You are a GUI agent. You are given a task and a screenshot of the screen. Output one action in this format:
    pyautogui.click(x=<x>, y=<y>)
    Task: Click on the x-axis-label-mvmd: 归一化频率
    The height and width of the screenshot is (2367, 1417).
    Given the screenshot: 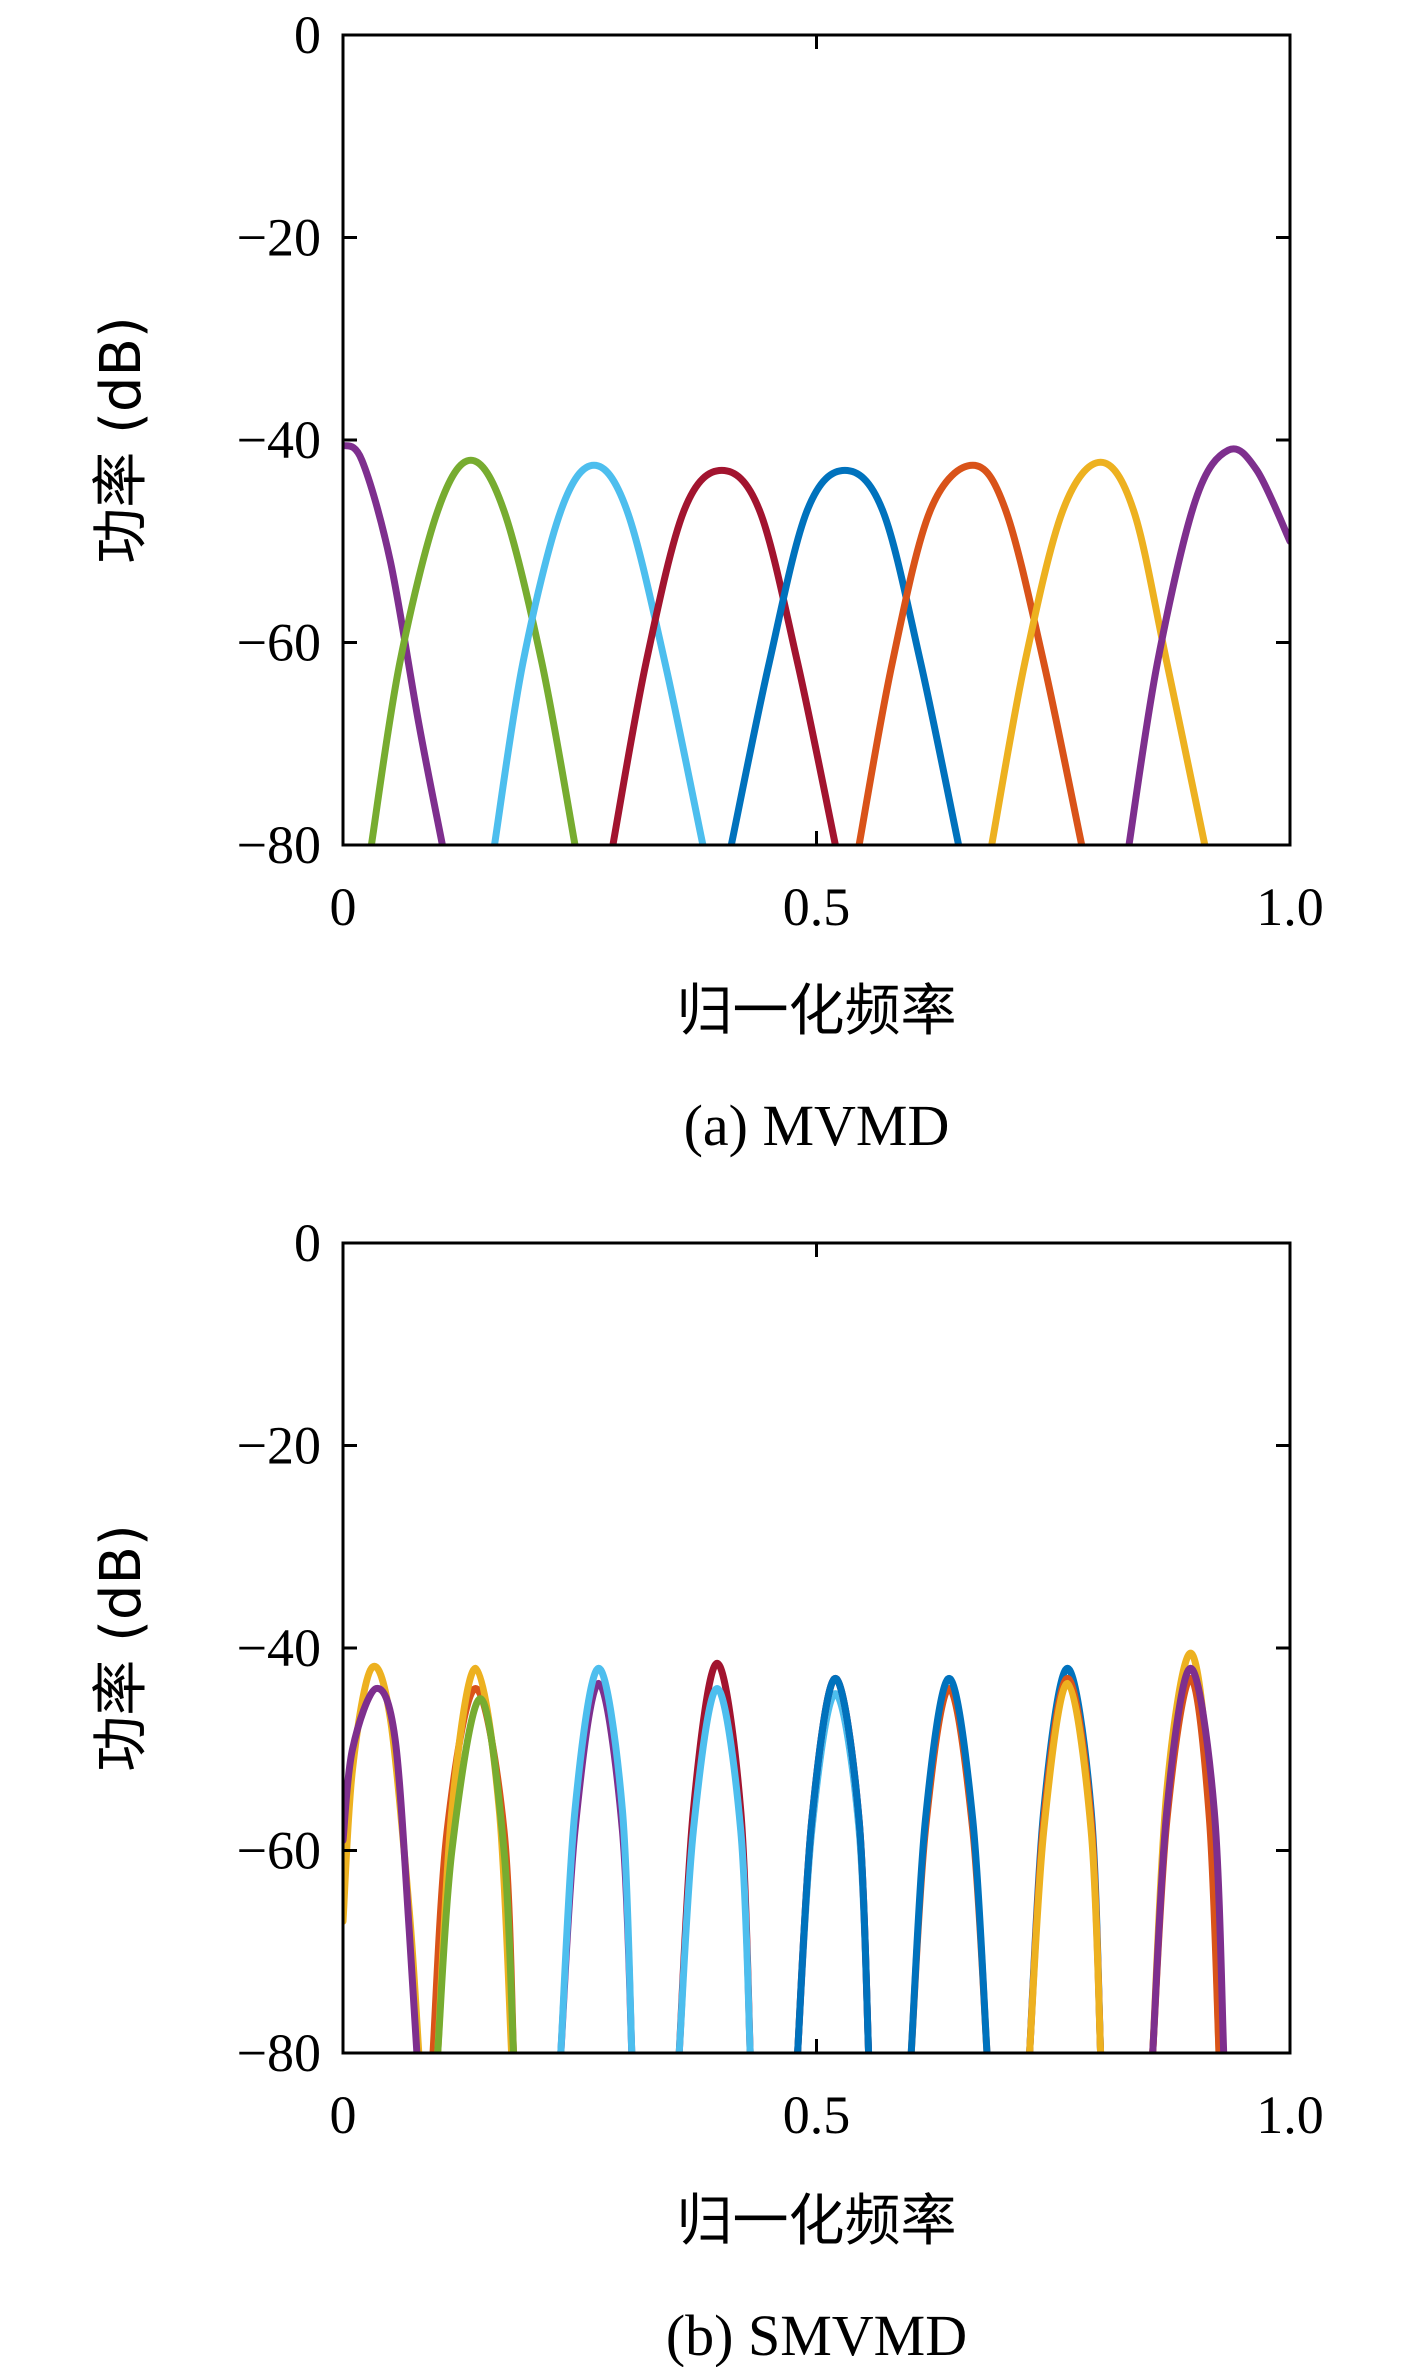 What is the action you would take?
    pyautogui.click(x=817, y=1011)
    